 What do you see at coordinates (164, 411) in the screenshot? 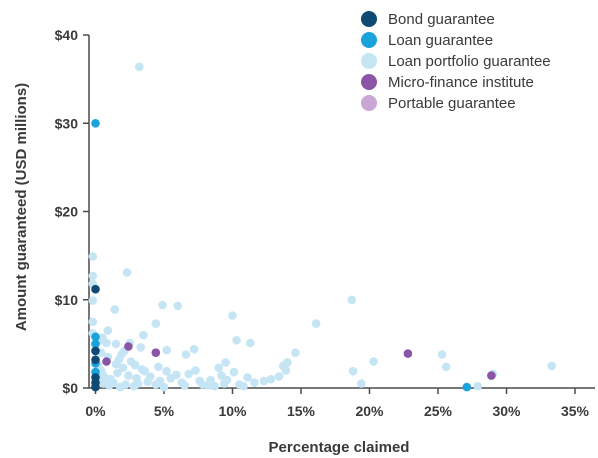
I see `x-tick-label: 5%` at bounding box center [164, 411].